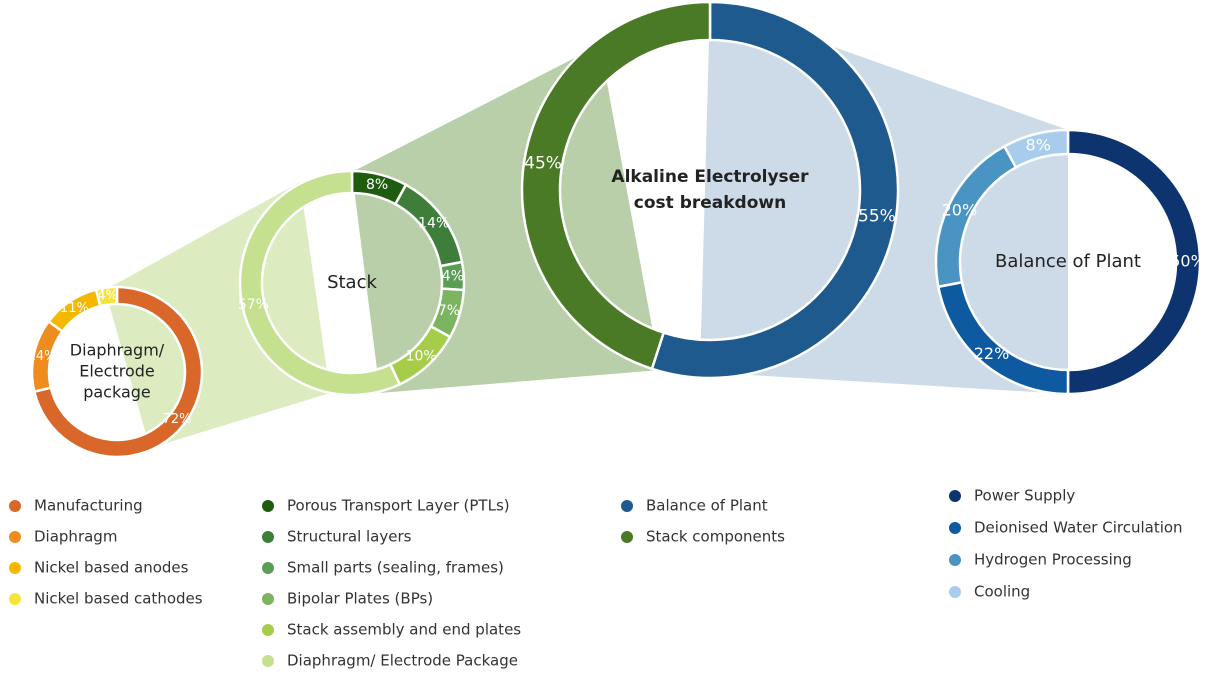 The image size is (1205, 673). What do you see at coordinates (707, 506) in the screenshot?
I see `legend-label: Balance of Plant` at bounding box center [707, 506].